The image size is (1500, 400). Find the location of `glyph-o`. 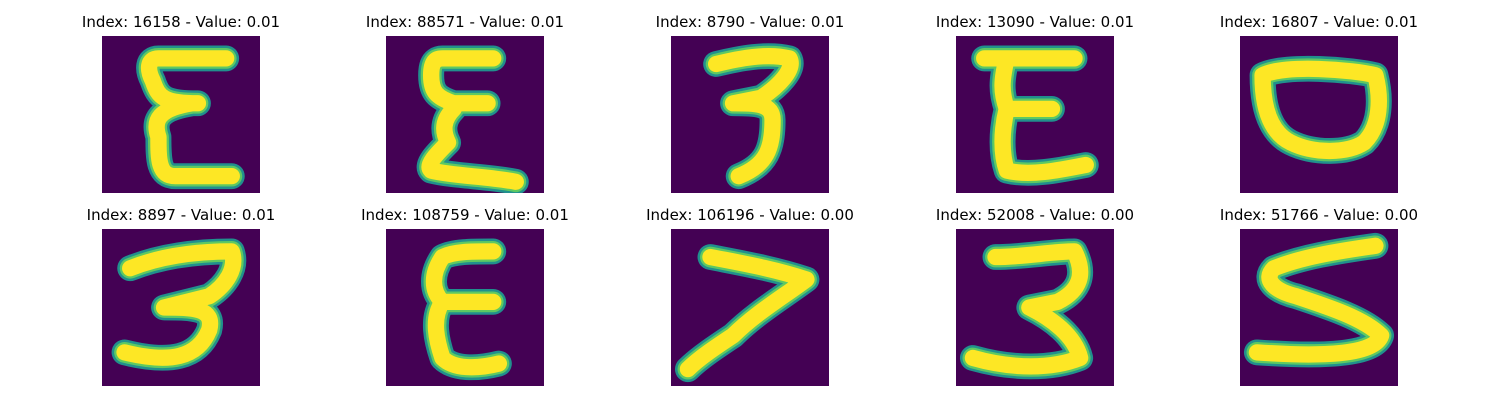

glyph-o is located at coordinates (1319, 114).